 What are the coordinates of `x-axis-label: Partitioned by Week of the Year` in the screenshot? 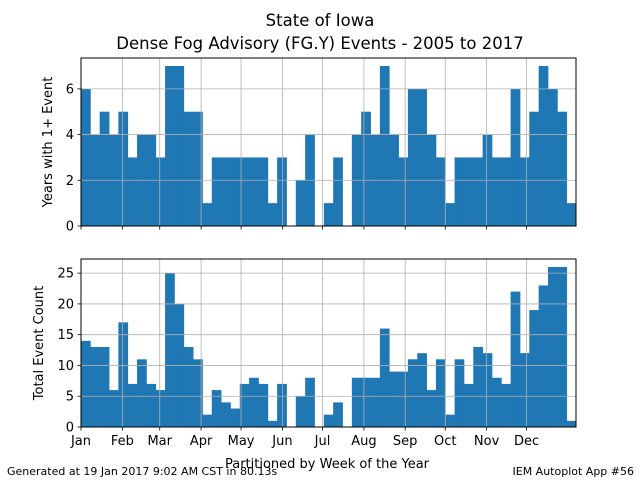 It's located at (327, 464).